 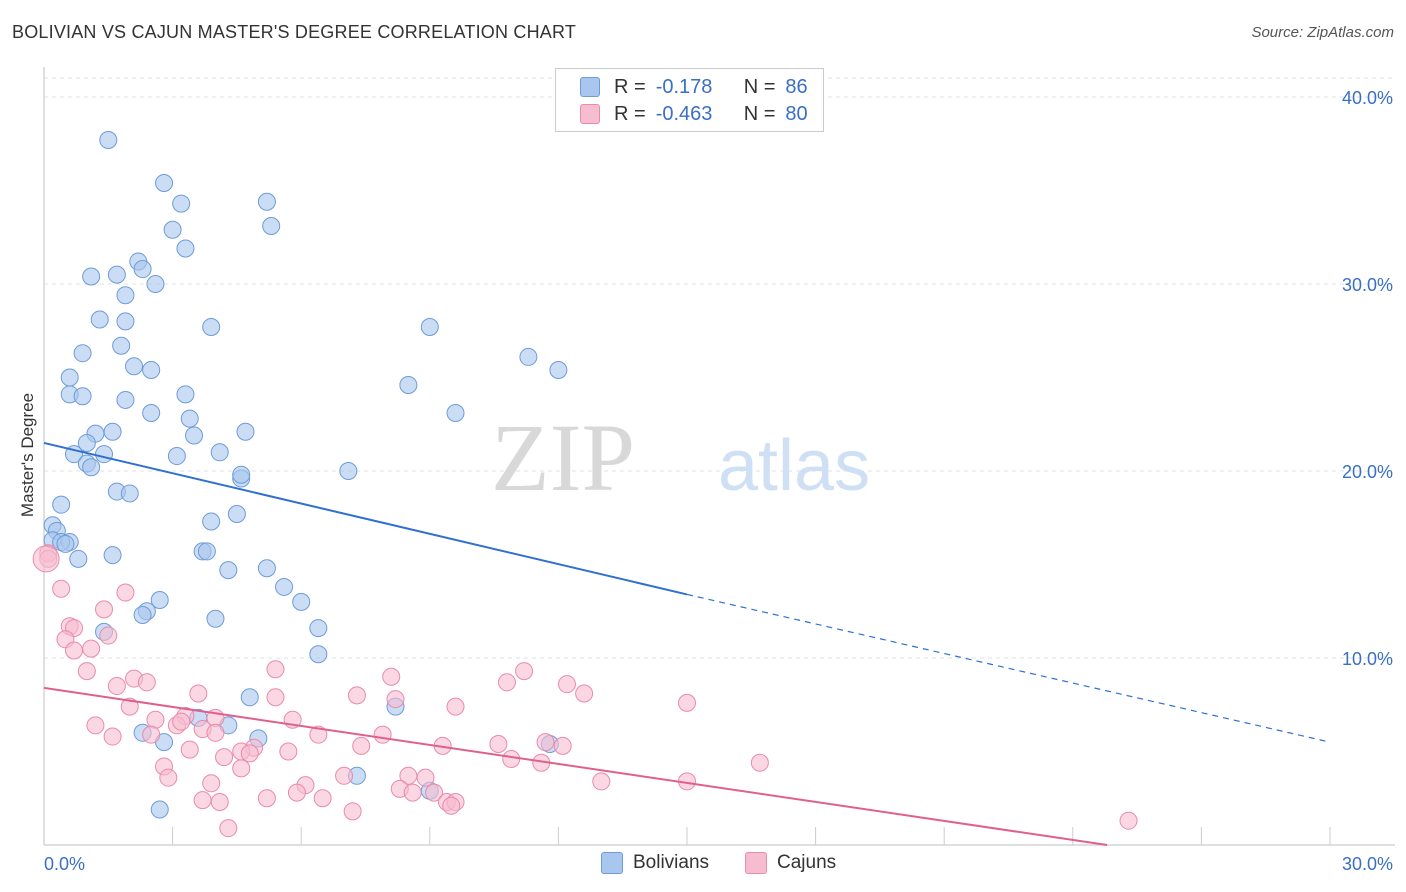 I want to click on bolivians-r-value: -0.178, so click(x=684, y=86).